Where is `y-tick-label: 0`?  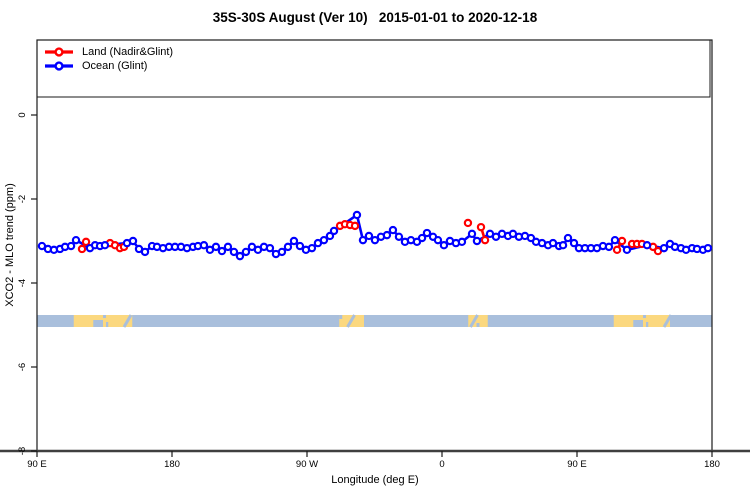 y-tick-label: 0 is located at coordinates (22, 114).